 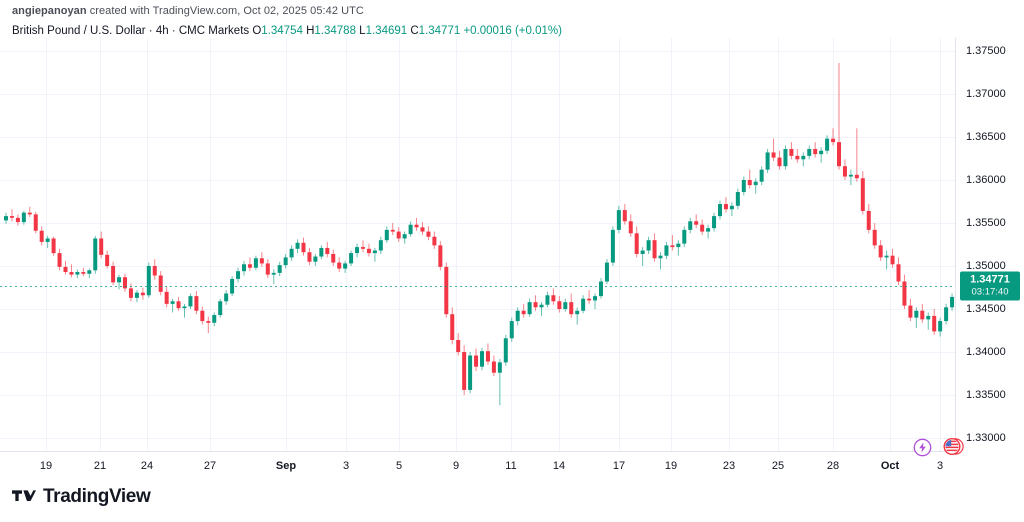 What do you see at coordinates (990, 292) in the screenshot?
I see `bar-countdown: 03:17:40` at bounding box center [990, 292].